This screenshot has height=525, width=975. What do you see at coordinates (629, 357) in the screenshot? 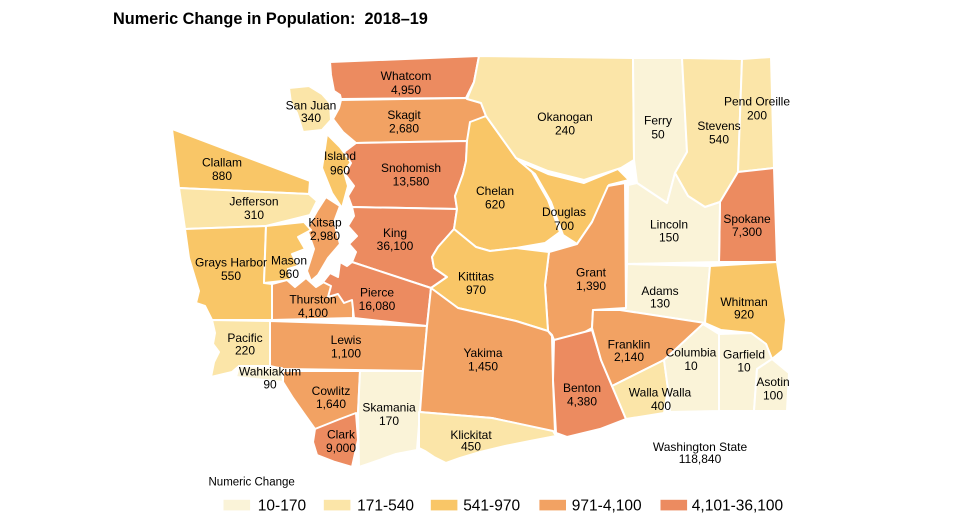
I see `svg-text: 2,140` at bounding box center [629, 357].